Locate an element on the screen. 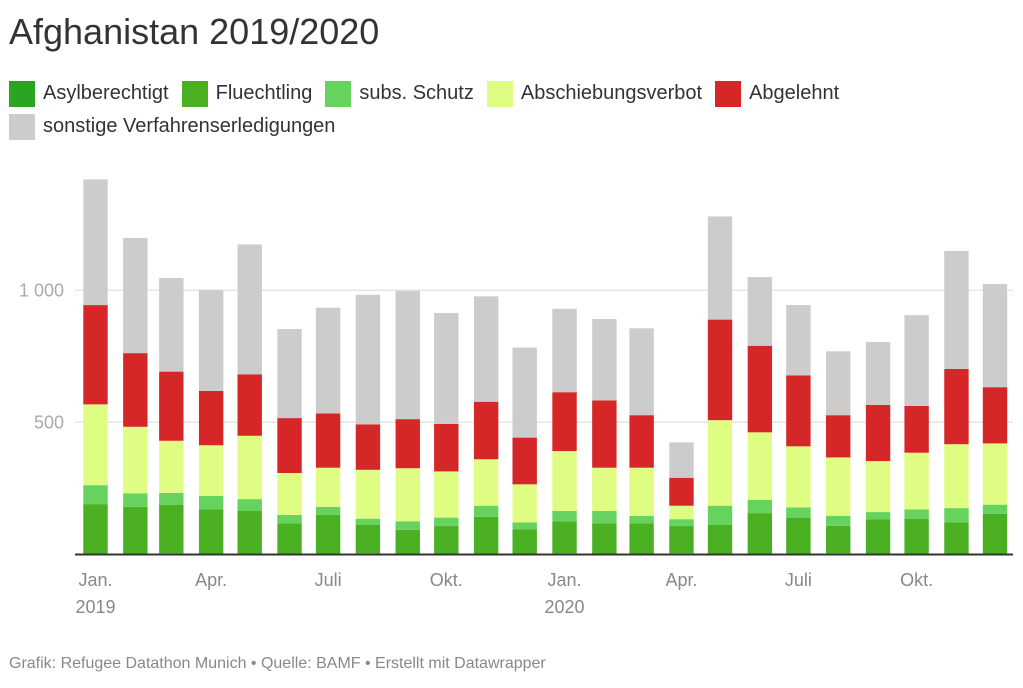 This screenshot has height=688, width=1023. legend-swatch-abschiebungsverbot is located at coordinates (499, 93).